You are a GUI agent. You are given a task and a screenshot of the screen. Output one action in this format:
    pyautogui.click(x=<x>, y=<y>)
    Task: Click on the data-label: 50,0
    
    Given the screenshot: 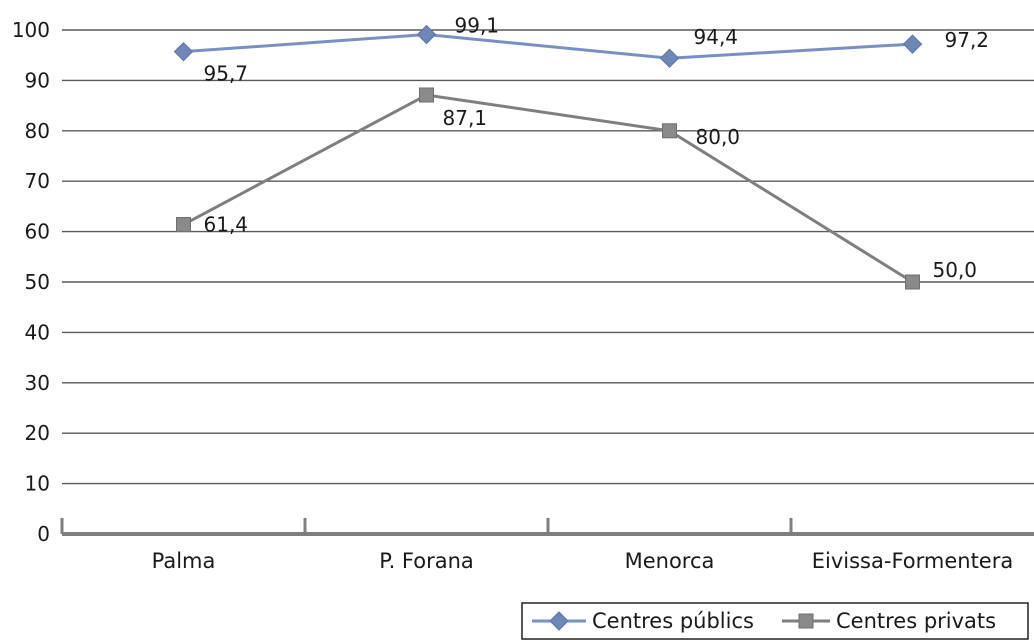 What is the action you would take?
    pyautogui.click(x=955, y=270)
    